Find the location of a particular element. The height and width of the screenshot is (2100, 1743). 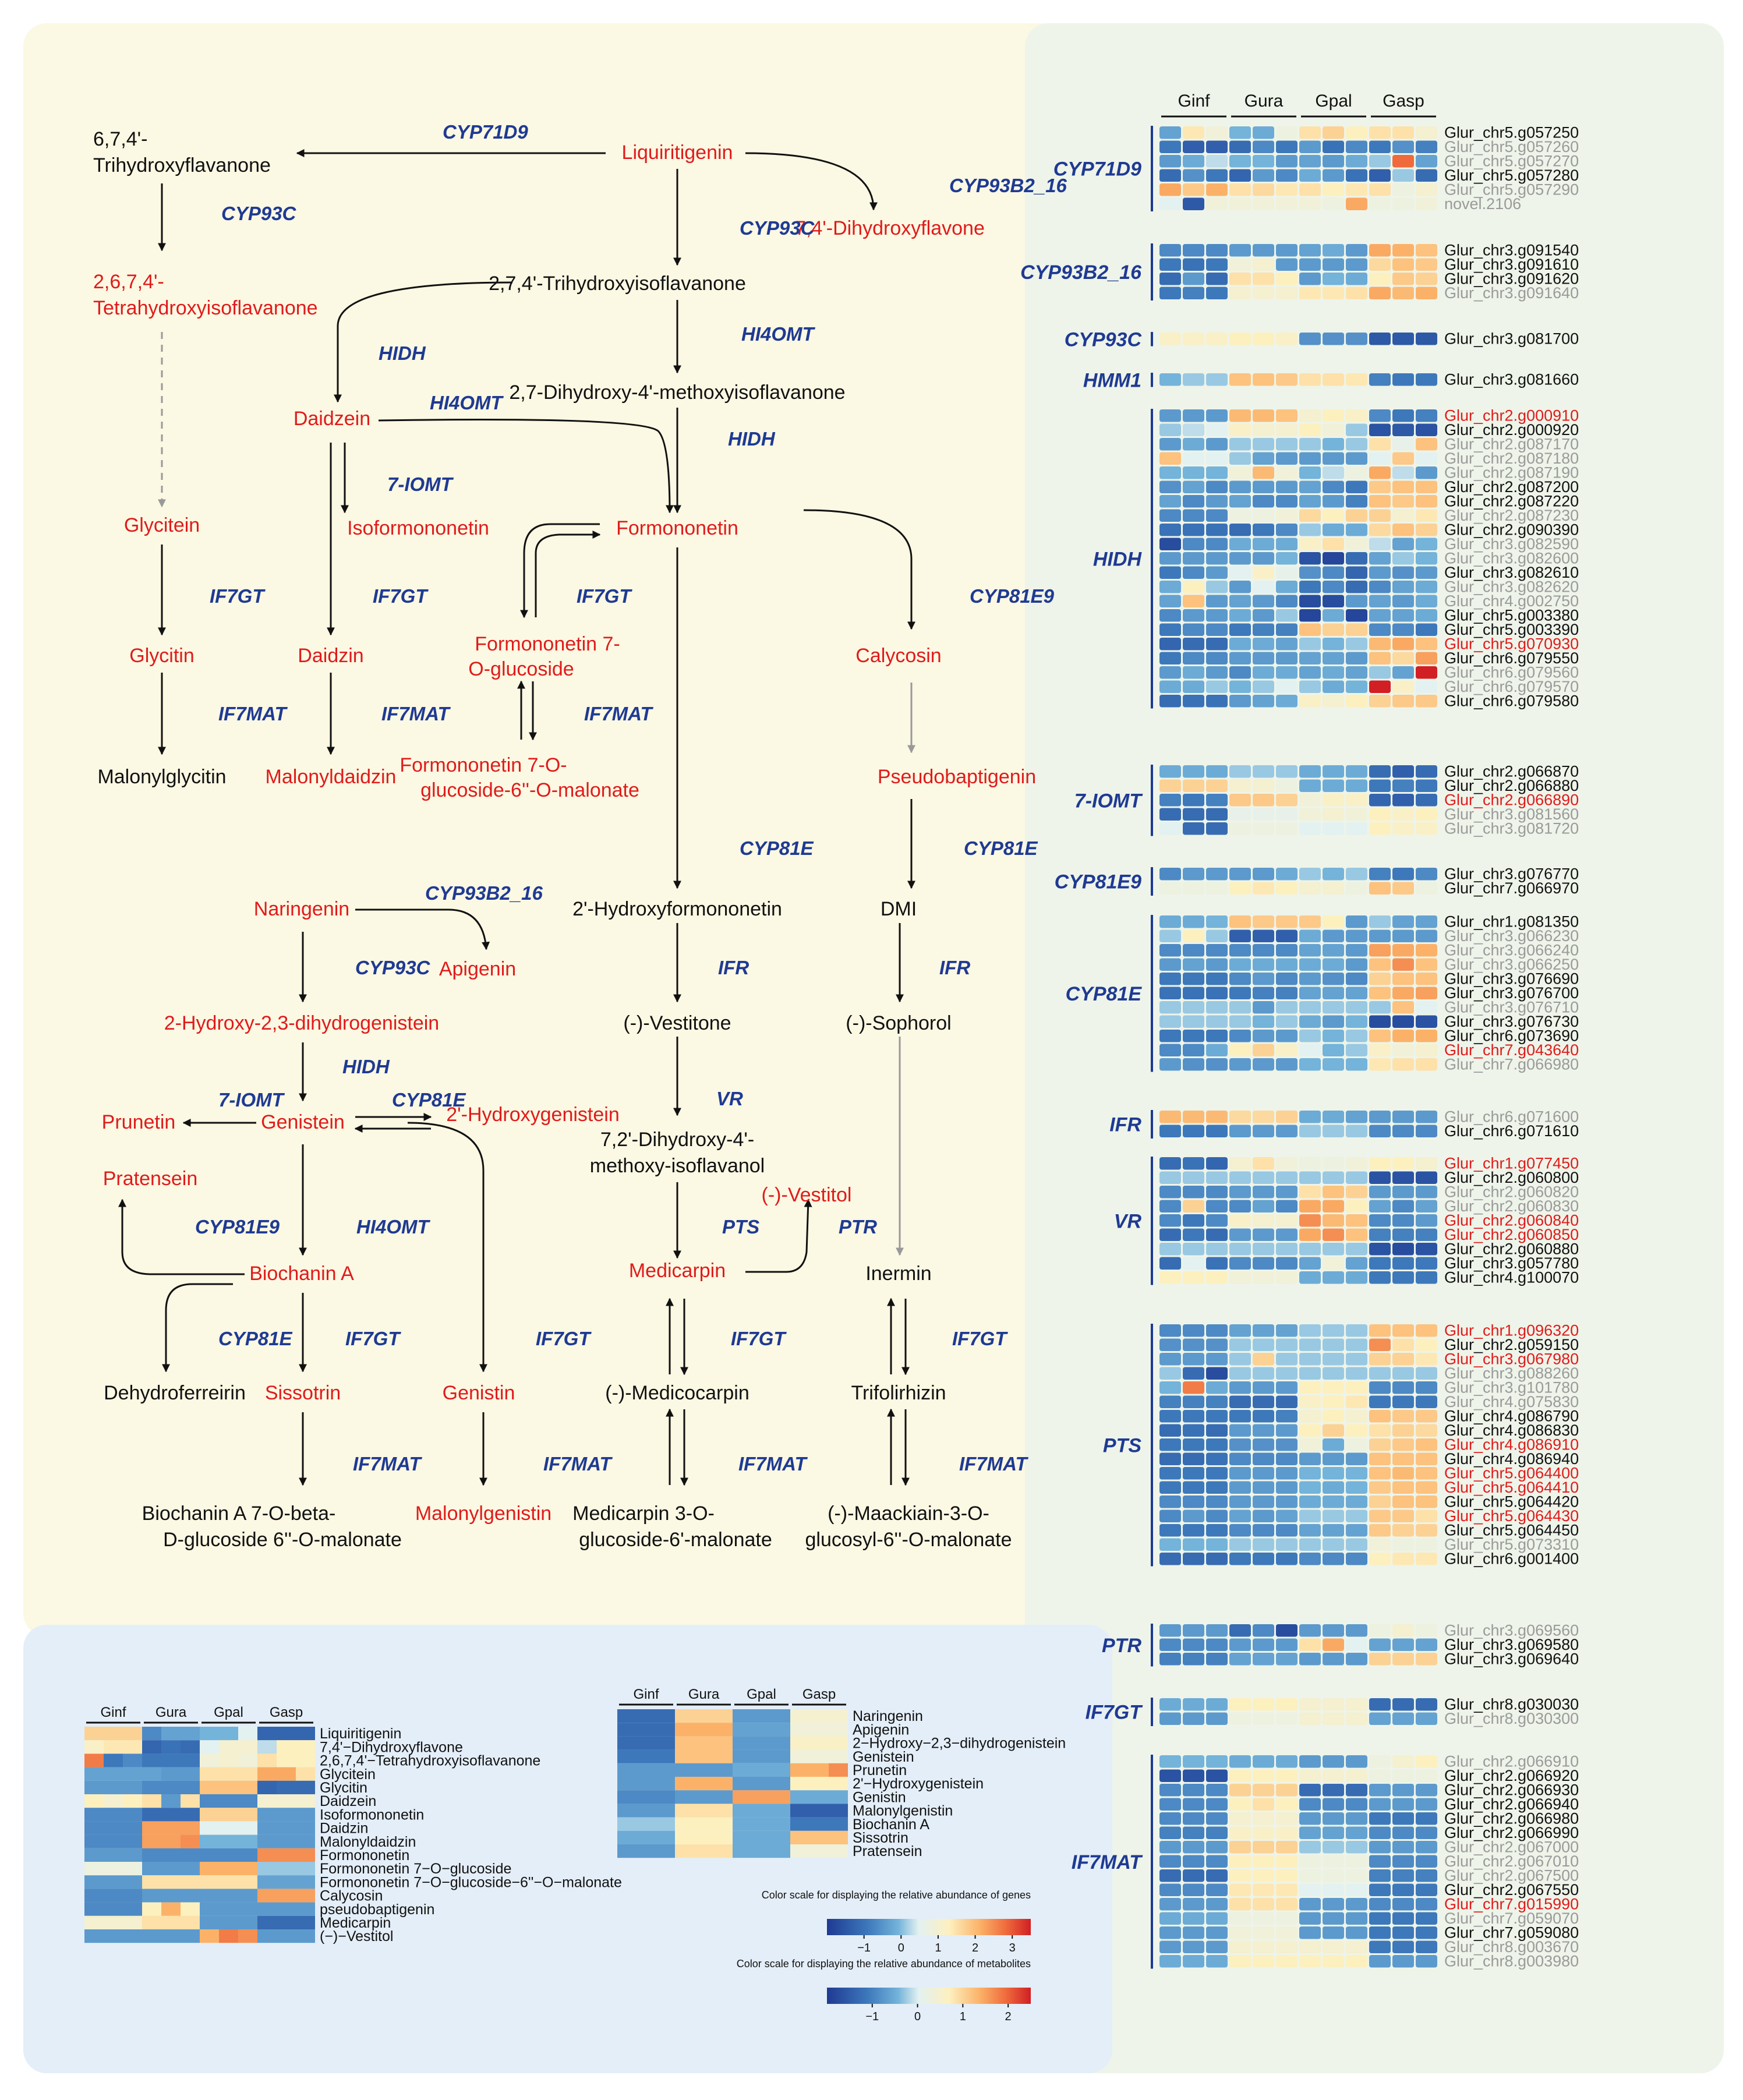

gene-name-label: Glur_chr3.g088260 is located at coordinates (1511, 1373).